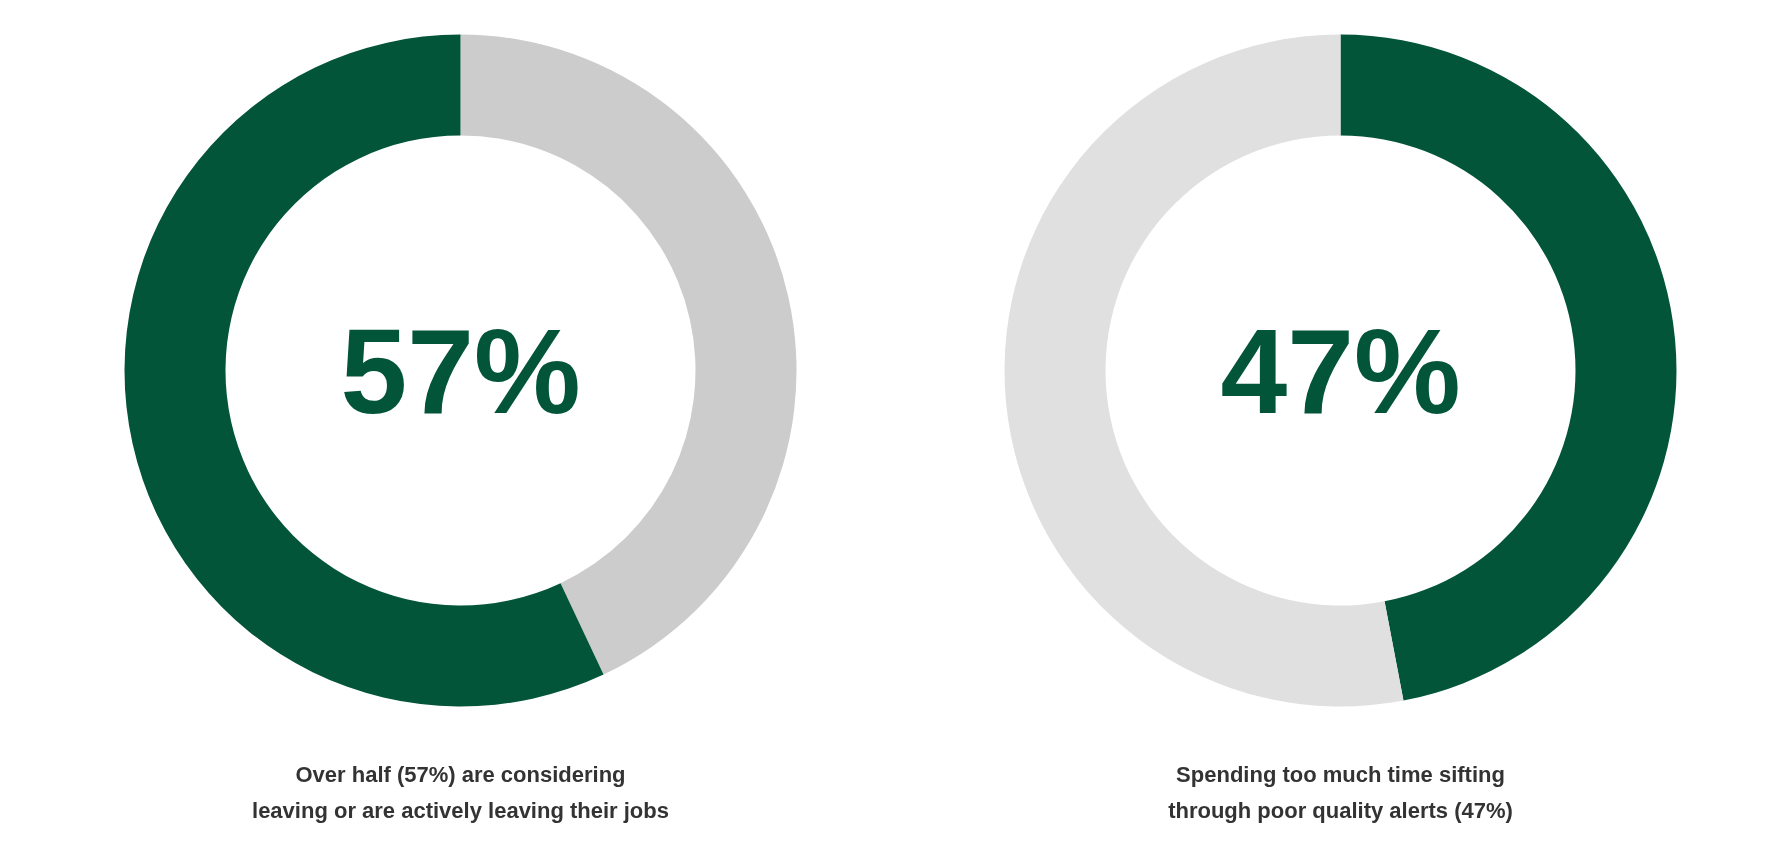 The height and width of the screenshot is (854, 1772). I want to click on text: Spending too much time sifting through poor quality alerts (47%), so click(1340, 792).